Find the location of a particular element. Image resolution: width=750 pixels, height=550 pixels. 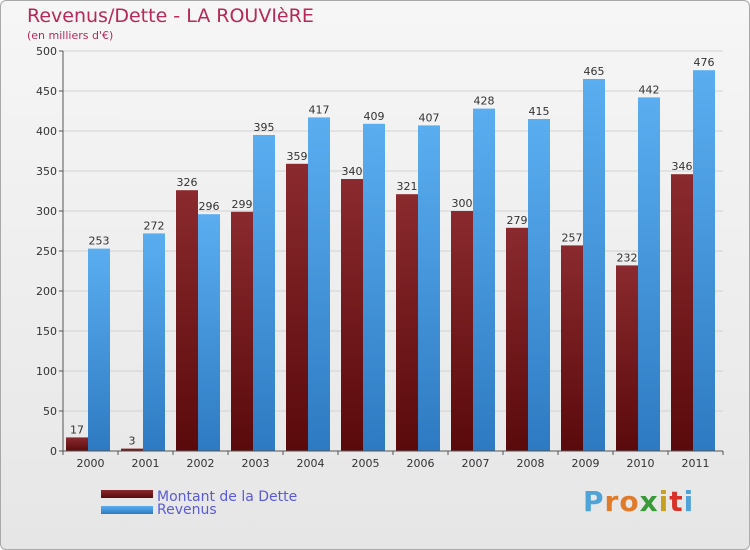

data-label-revenus: 409 is located at coordinates (374, 116).